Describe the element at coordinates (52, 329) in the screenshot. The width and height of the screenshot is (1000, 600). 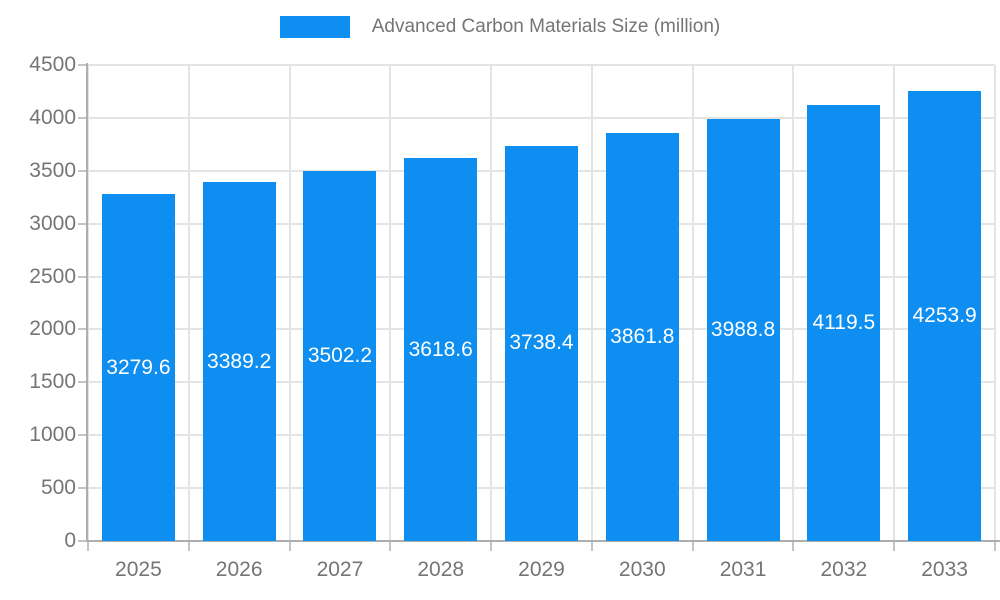
I see `y-tick-label: 2000` at that location.